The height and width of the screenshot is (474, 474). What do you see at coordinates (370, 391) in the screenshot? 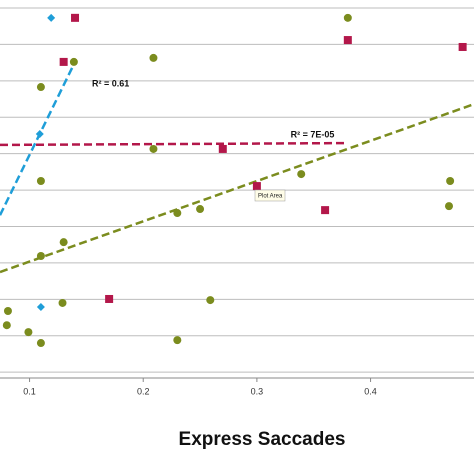
I see `x-tick-label: 0.4` at bounding box center [370, 391].